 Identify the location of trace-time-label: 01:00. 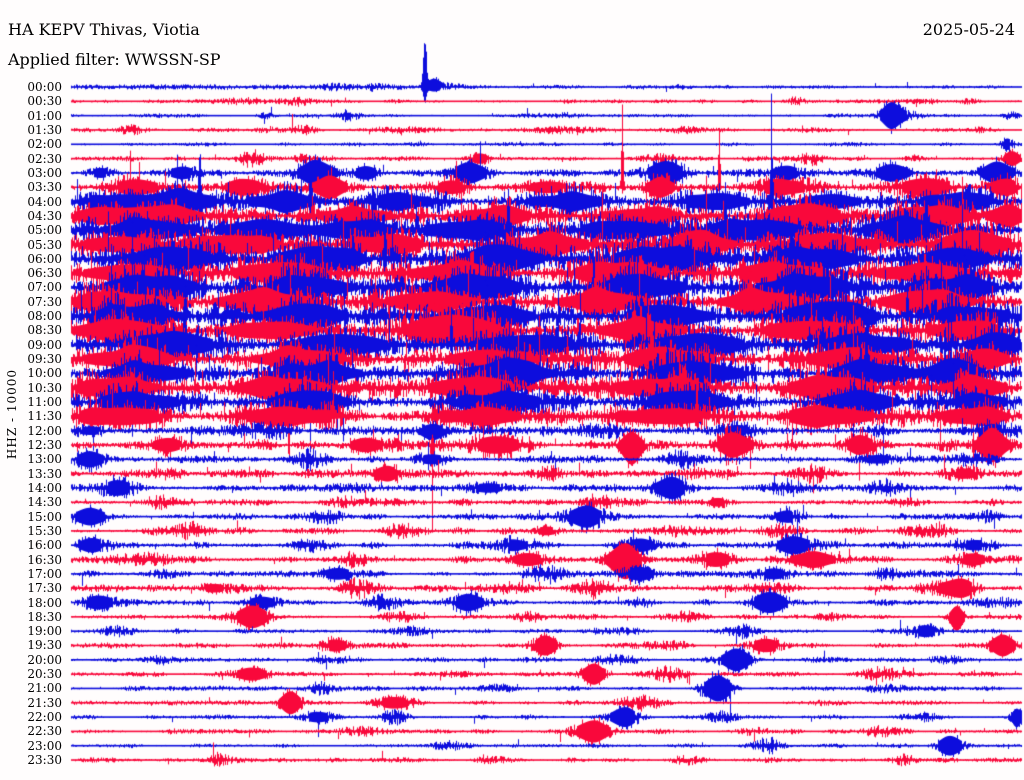
(44, 115).